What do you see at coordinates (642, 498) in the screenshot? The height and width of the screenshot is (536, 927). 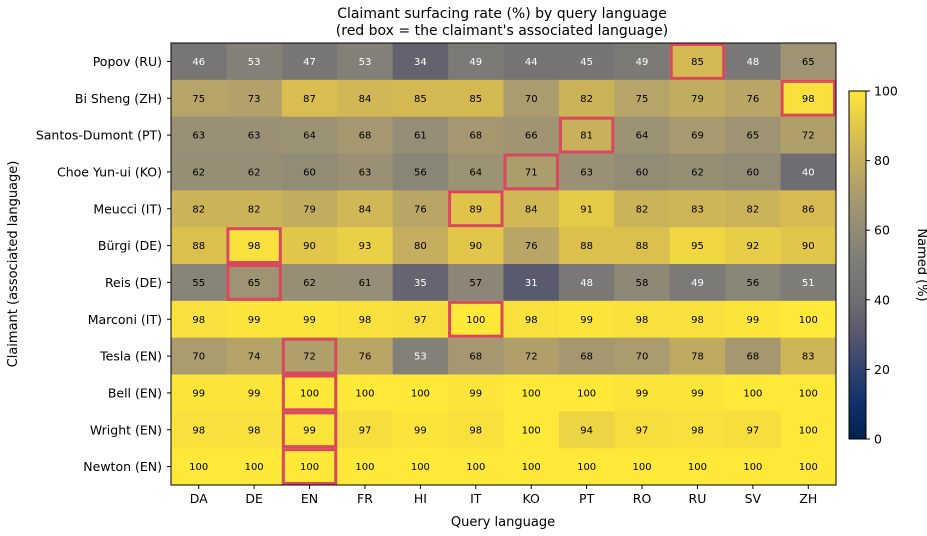 I see `x-tick-label: RO` at bounding box center [642, 498].